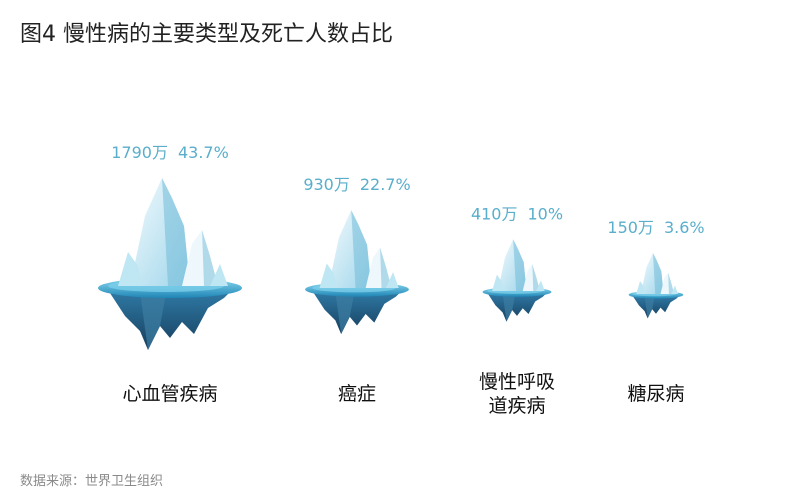  Describe the element at coordinates (545, 213) in the screenshot. I see `value-share: 10%` at that location.